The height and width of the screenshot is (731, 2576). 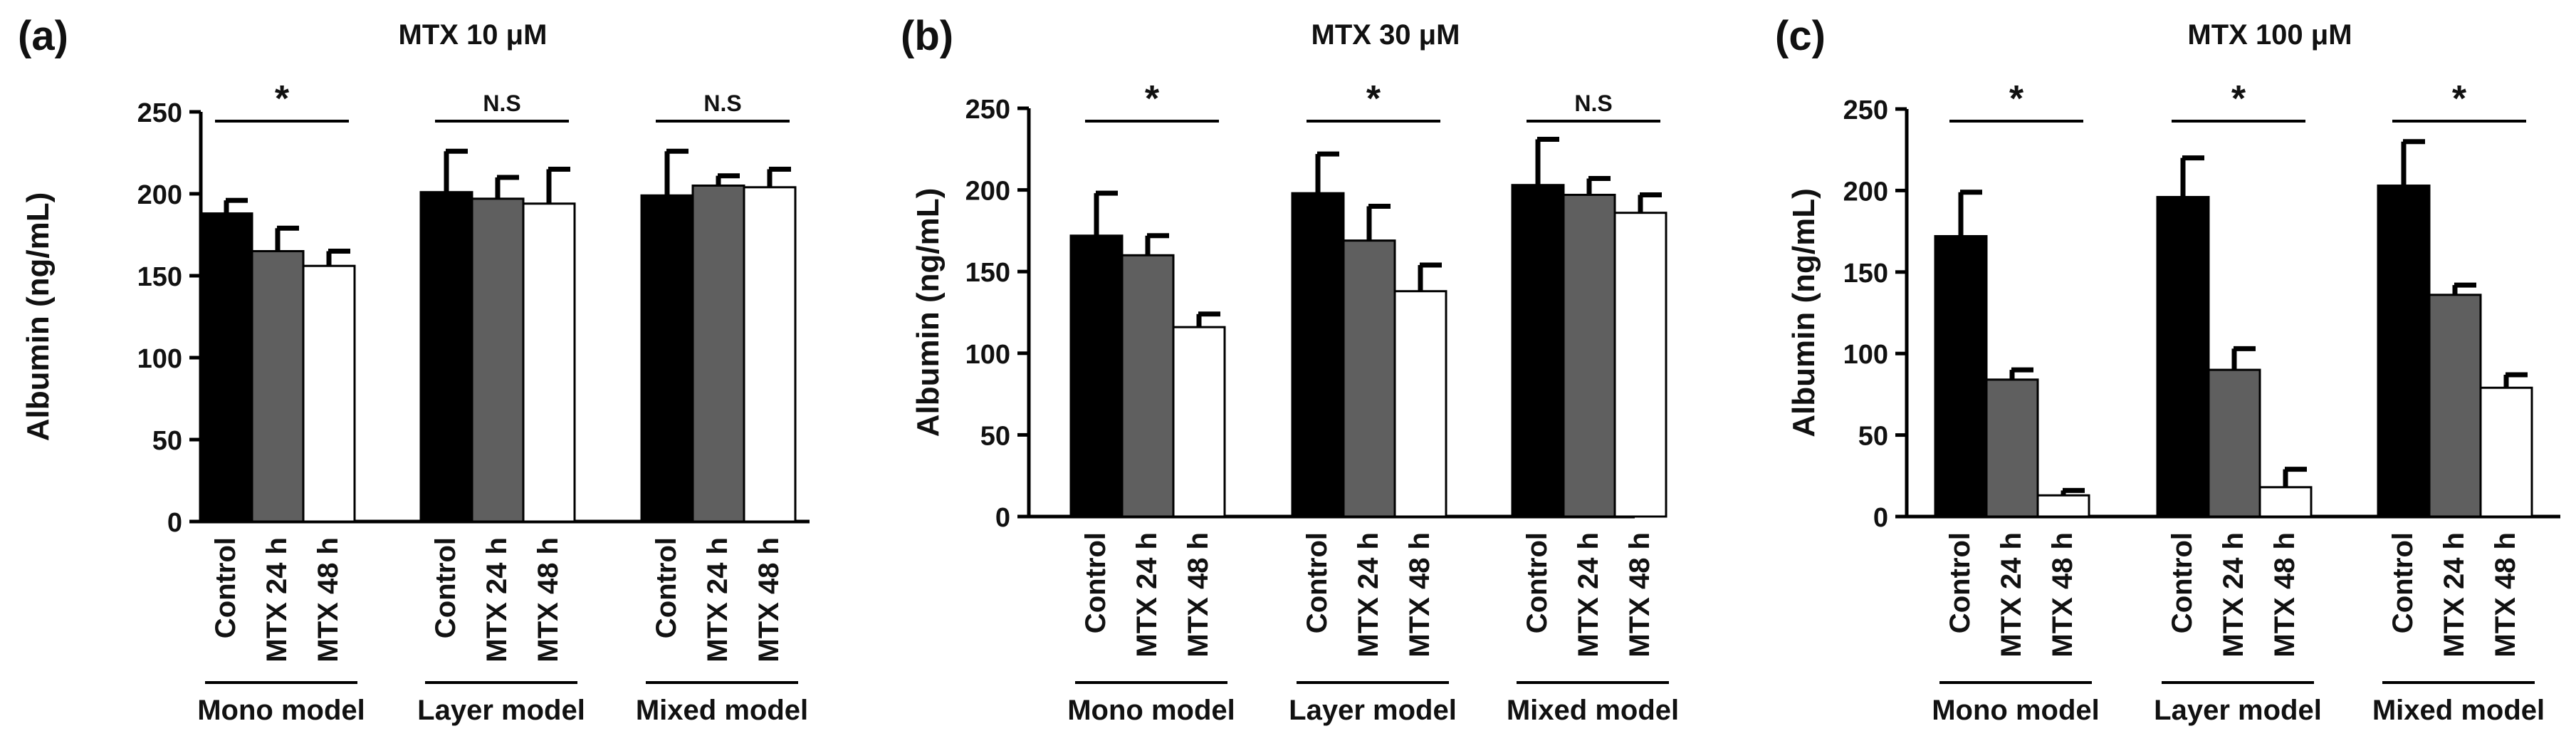 What do you see at coordinates (1800, 36) in the screenshot?
I see `panel-label: (c)` at bounding box center [1800, 36].